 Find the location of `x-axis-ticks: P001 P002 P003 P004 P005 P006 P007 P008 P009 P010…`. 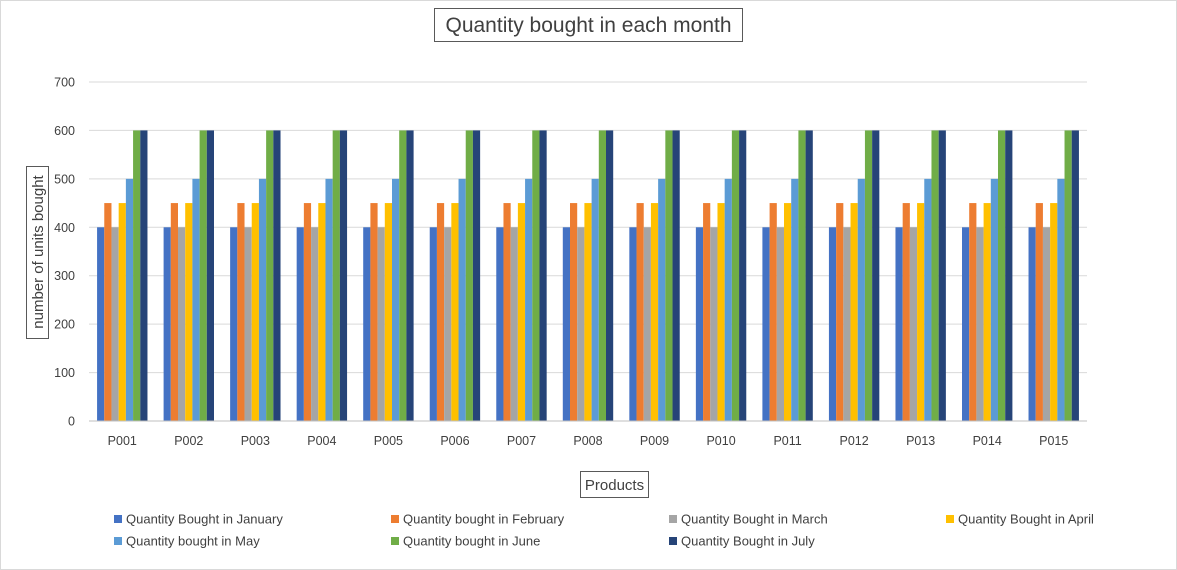

x-axis-ticks: P001 P002 P003 P004 P005 P006 P007 P008 P009 P010… is located at coordinates (588, 441).